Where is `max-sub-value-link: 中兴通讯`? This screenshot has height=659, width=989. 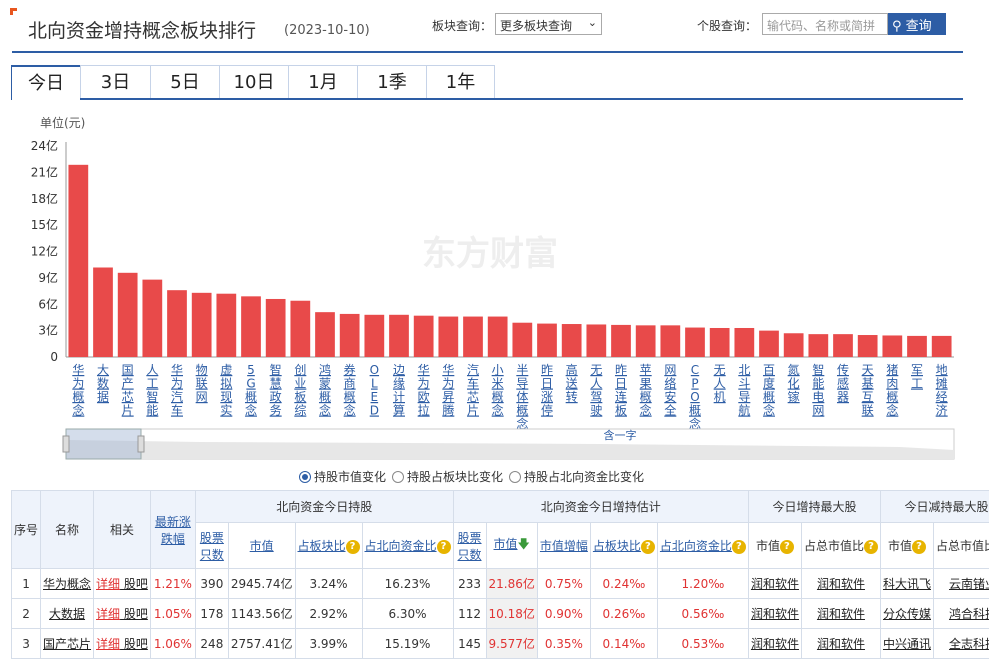 max-sub-value-link: 中兴通讯 is located at coordinates (907, 644).